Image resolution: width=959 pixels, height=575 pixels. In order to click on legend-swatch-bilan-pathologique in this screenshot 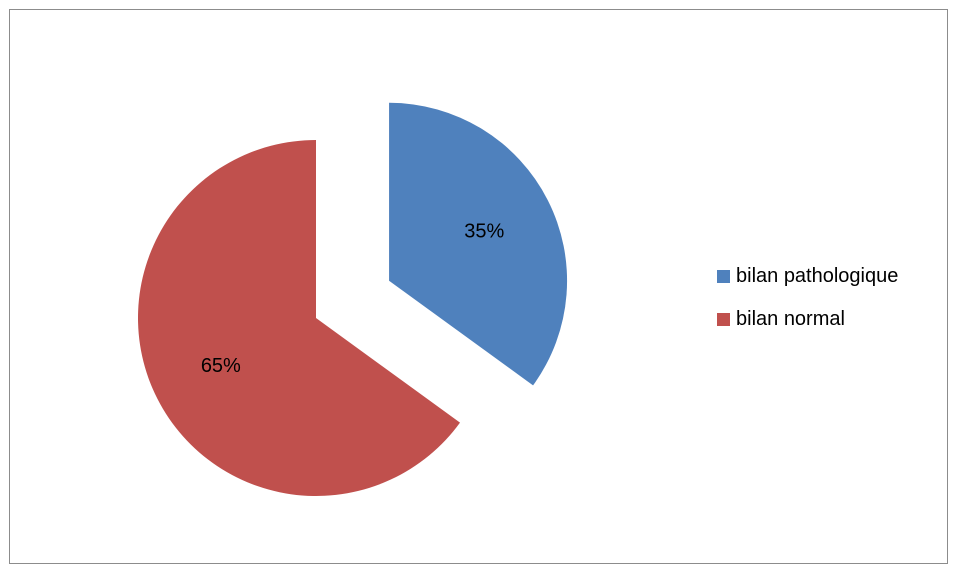, I will do `click(723, 276)`.